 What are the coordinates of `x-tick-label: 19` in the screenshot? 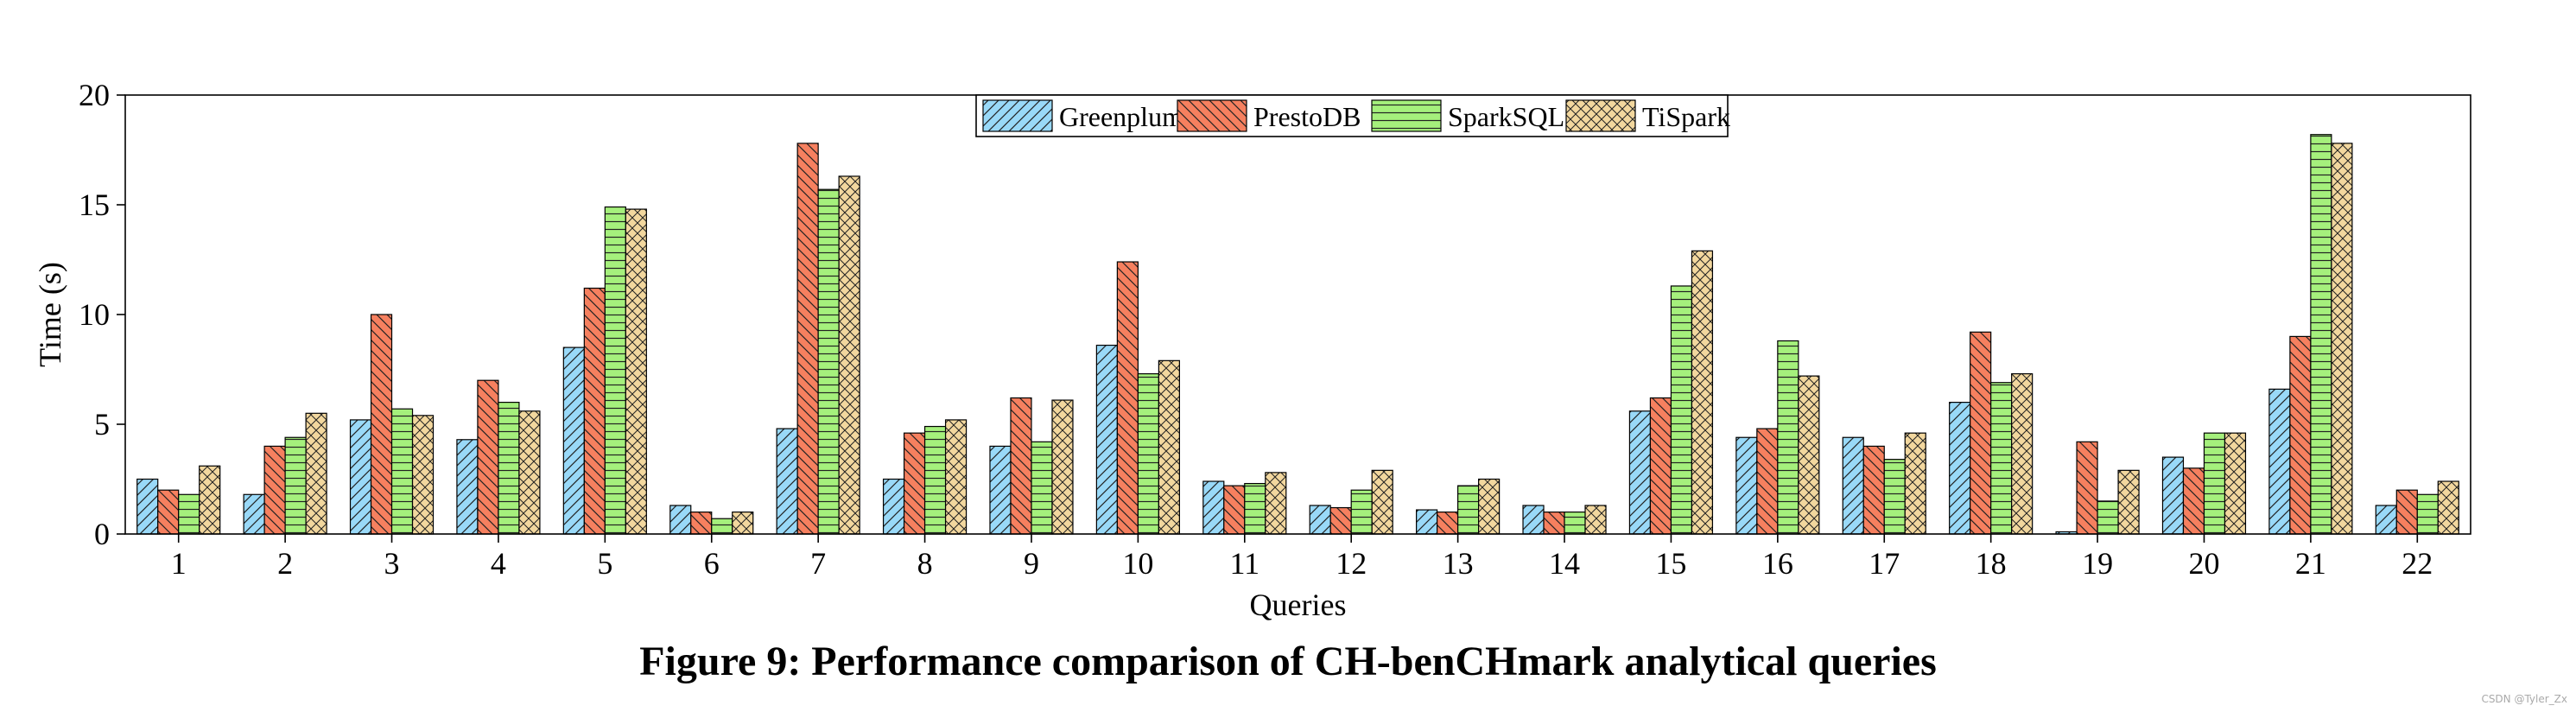 It's located at (2097, 563).